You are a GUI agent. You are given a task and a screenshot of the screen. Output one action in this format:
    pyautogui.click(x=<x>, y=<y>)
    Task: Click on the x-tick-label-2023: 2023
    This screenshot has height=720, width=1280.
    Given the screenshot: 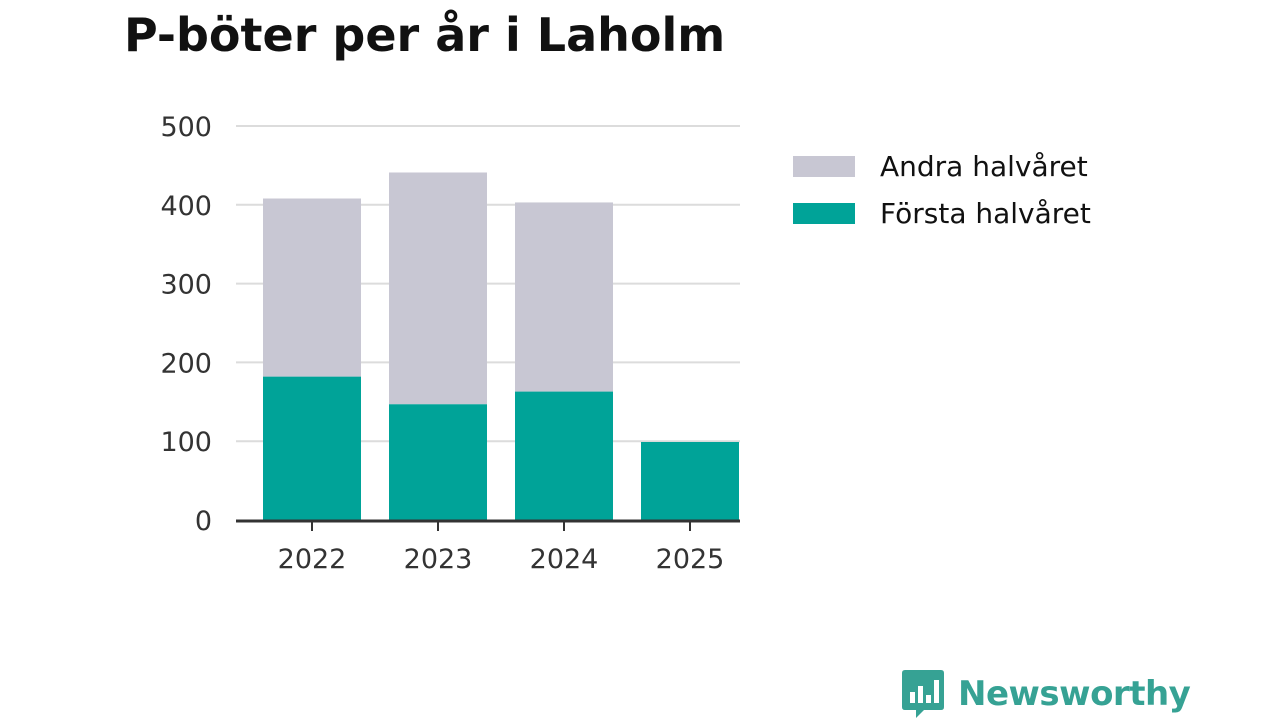 What is the action you would take?
    pyautogui.click(x=438, y=559)
    